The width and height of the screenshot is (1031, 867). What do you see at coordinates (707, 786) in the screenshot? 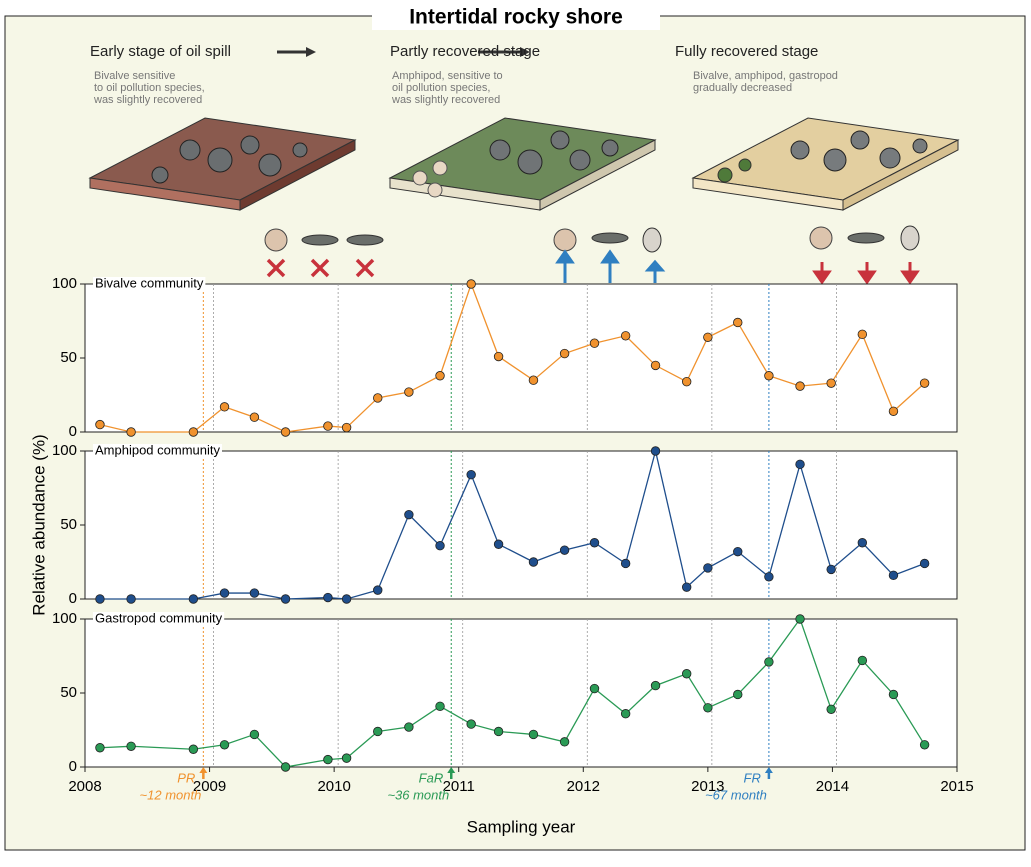
I see `x-tick-label: 2013` at bounding box center [707, 786].